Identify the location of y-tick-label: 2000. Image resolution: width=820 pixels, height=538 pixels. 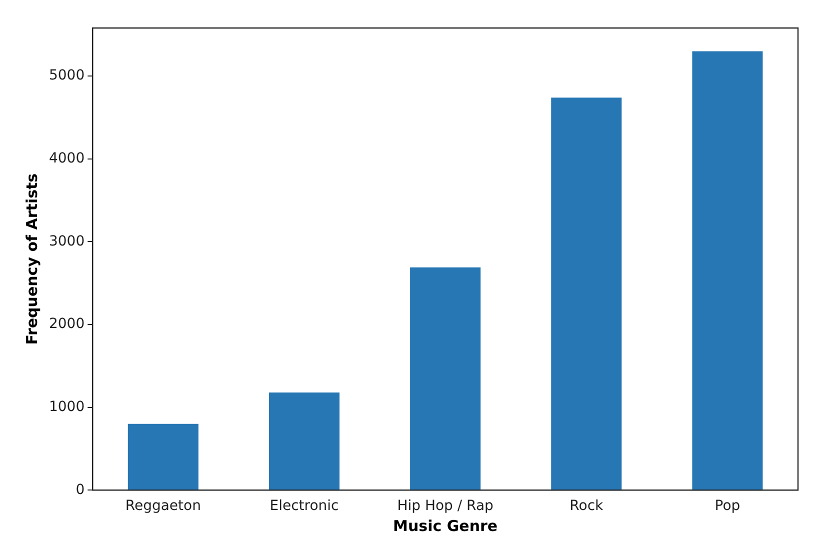
(66, 324).